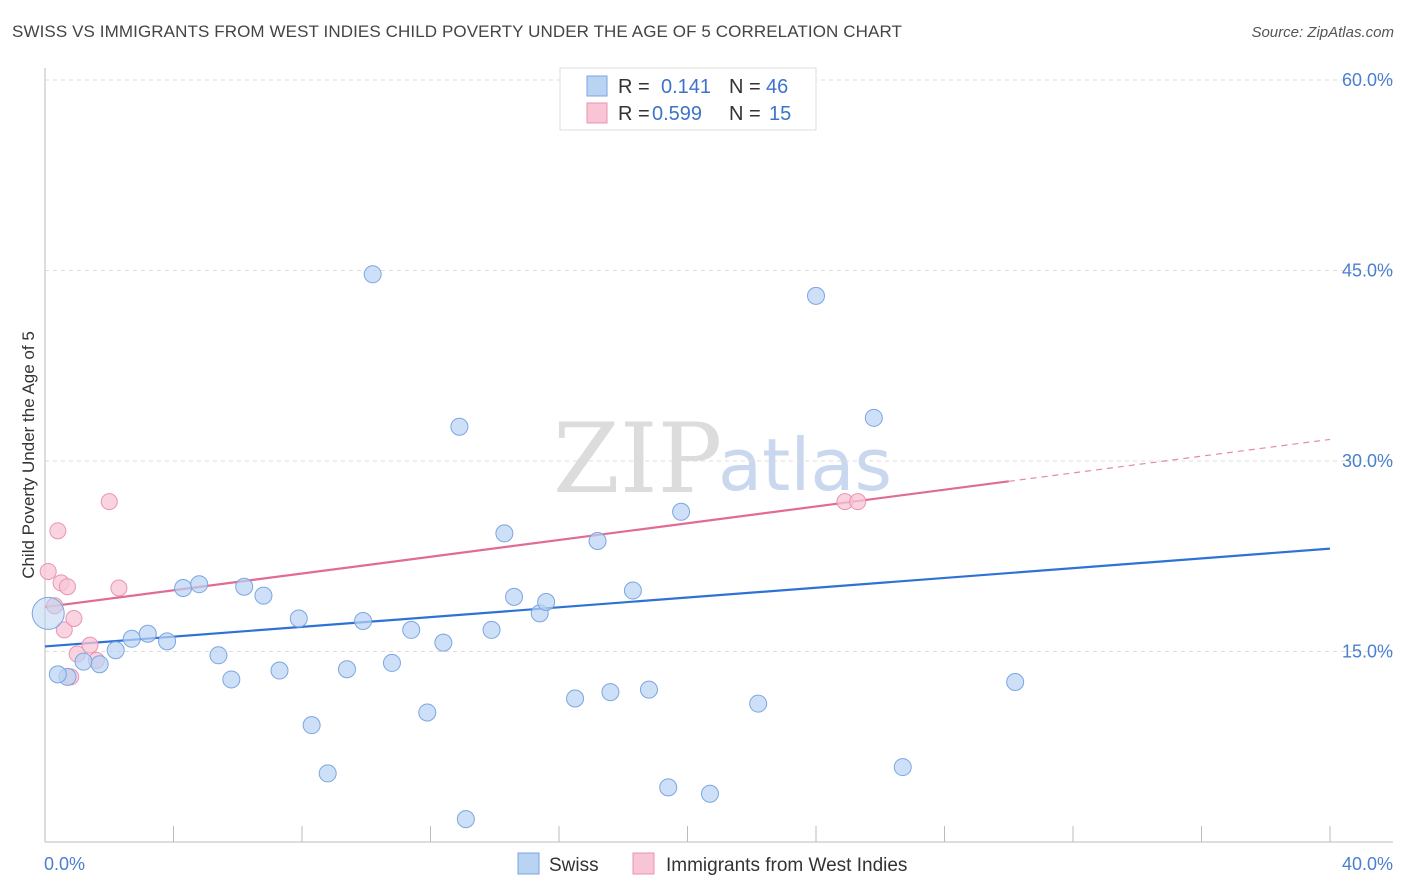 Image resolution: width=1406 pixels, height=892 pixels. Describe the element at coordinates (634, 87) in the screenshot. I see `swiss-r-label: R =` at that location.